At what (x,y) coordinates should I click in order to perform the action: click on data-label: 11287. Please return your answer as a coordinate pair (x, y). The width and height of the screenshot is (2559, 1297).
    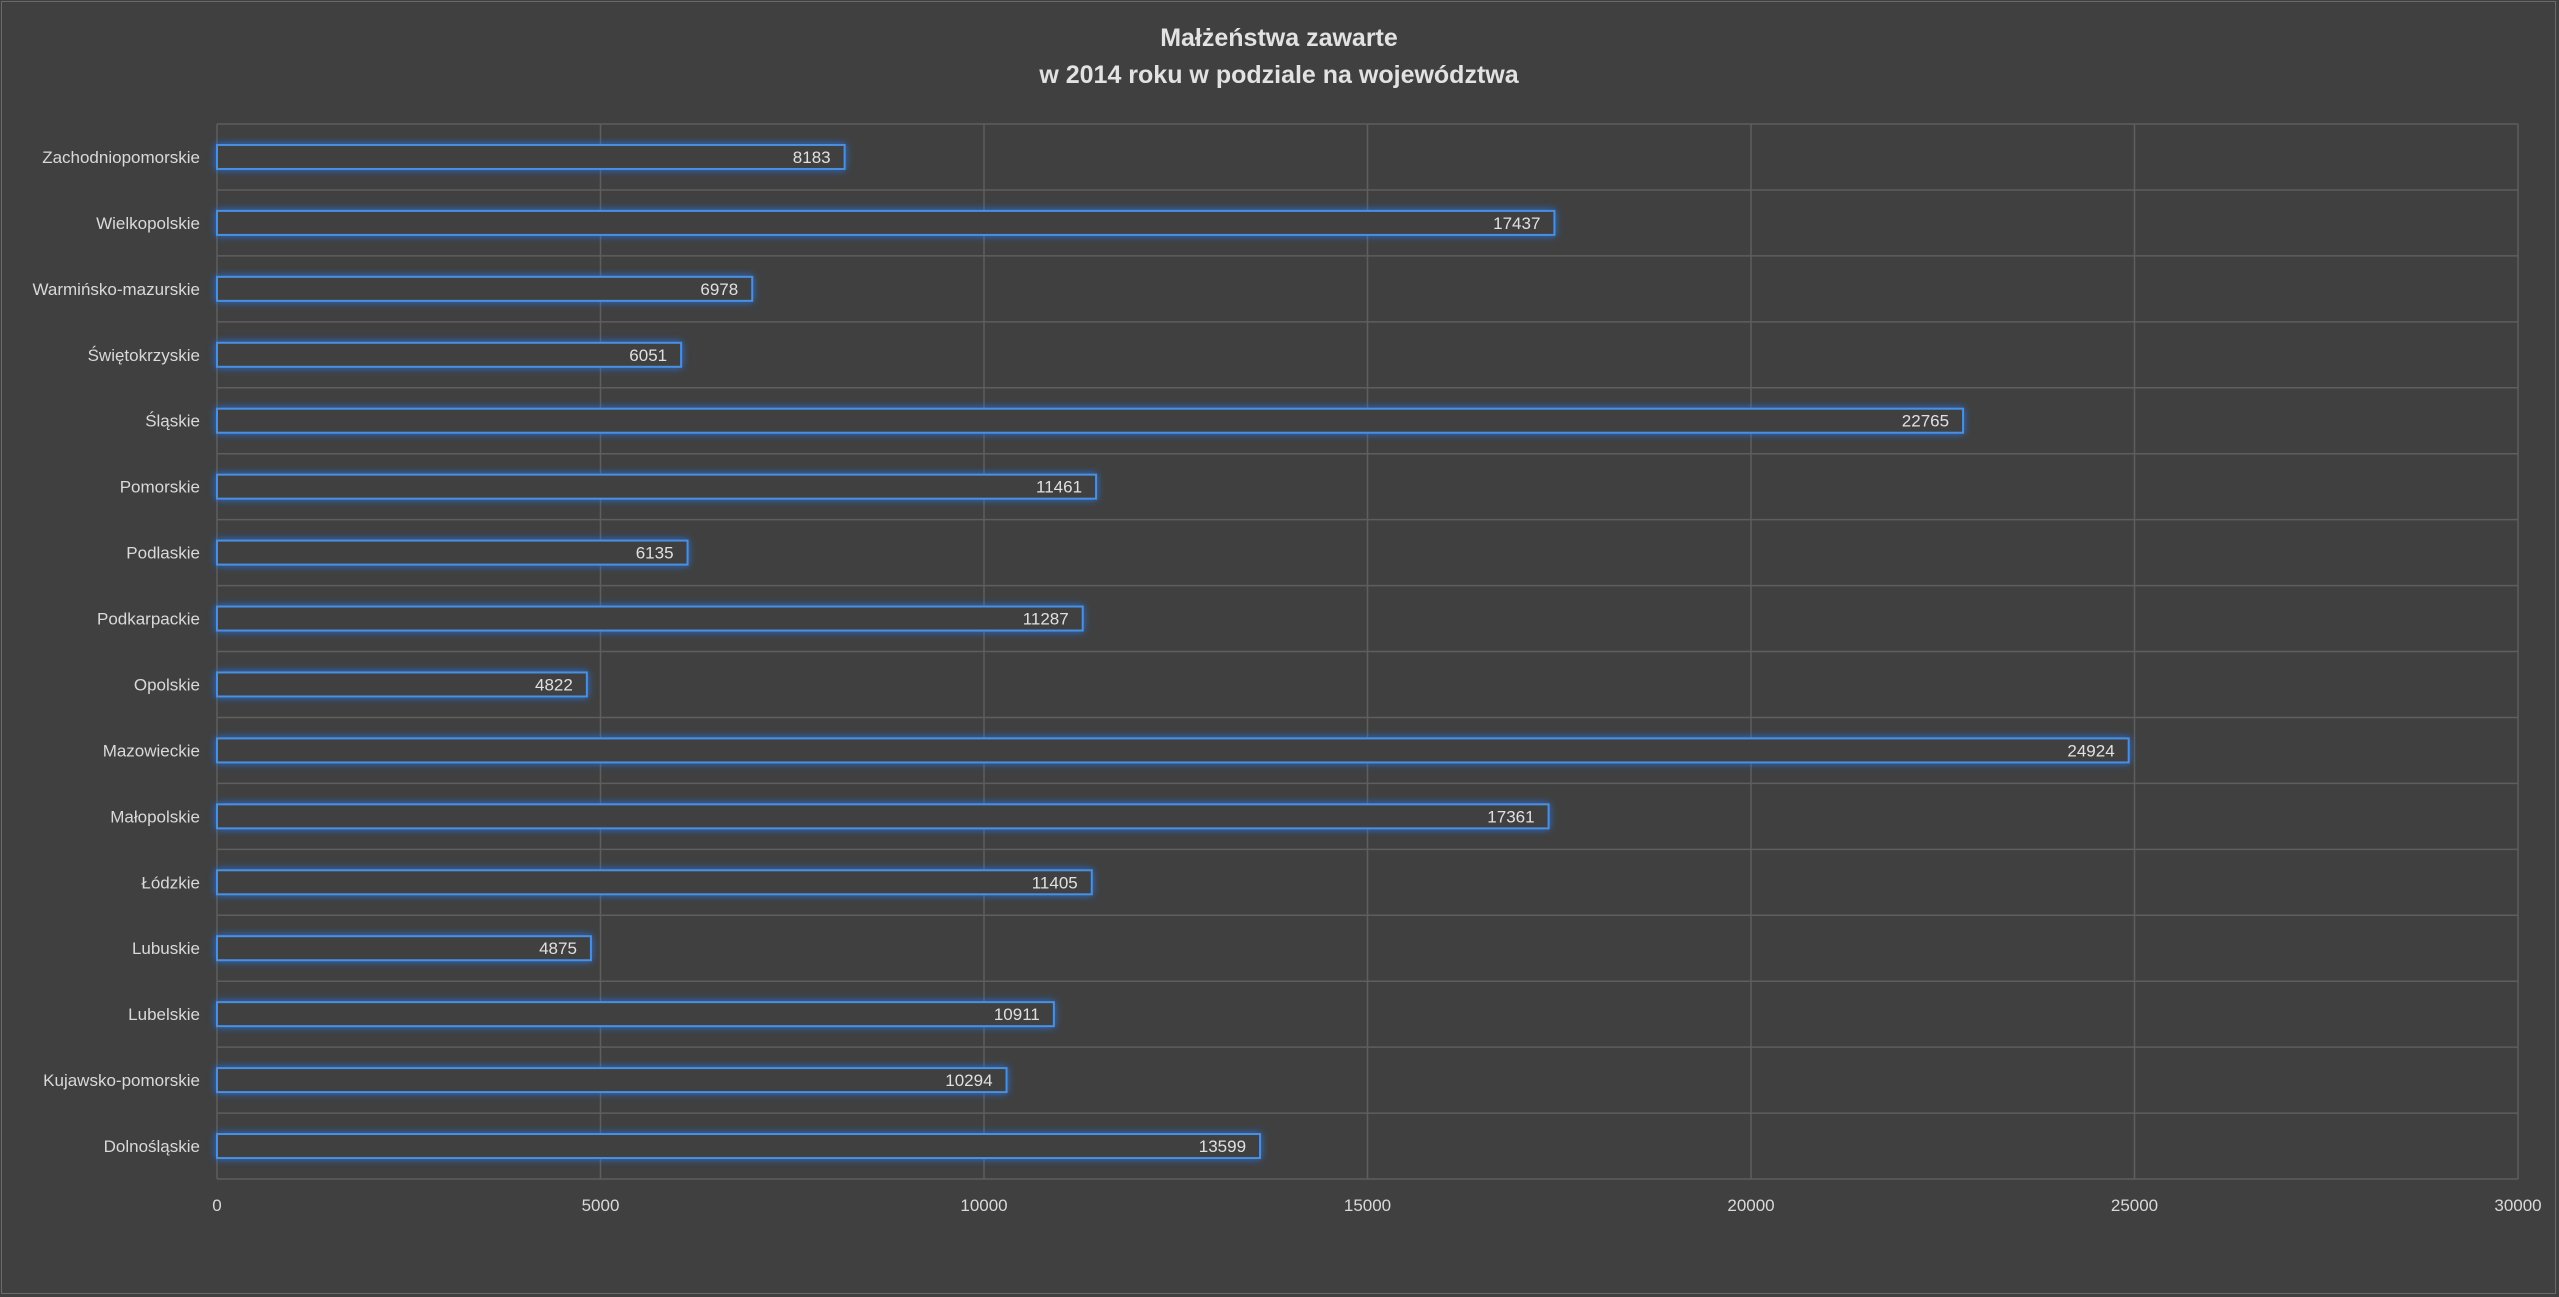
    Looking at the image, I should click on (1046, 619).